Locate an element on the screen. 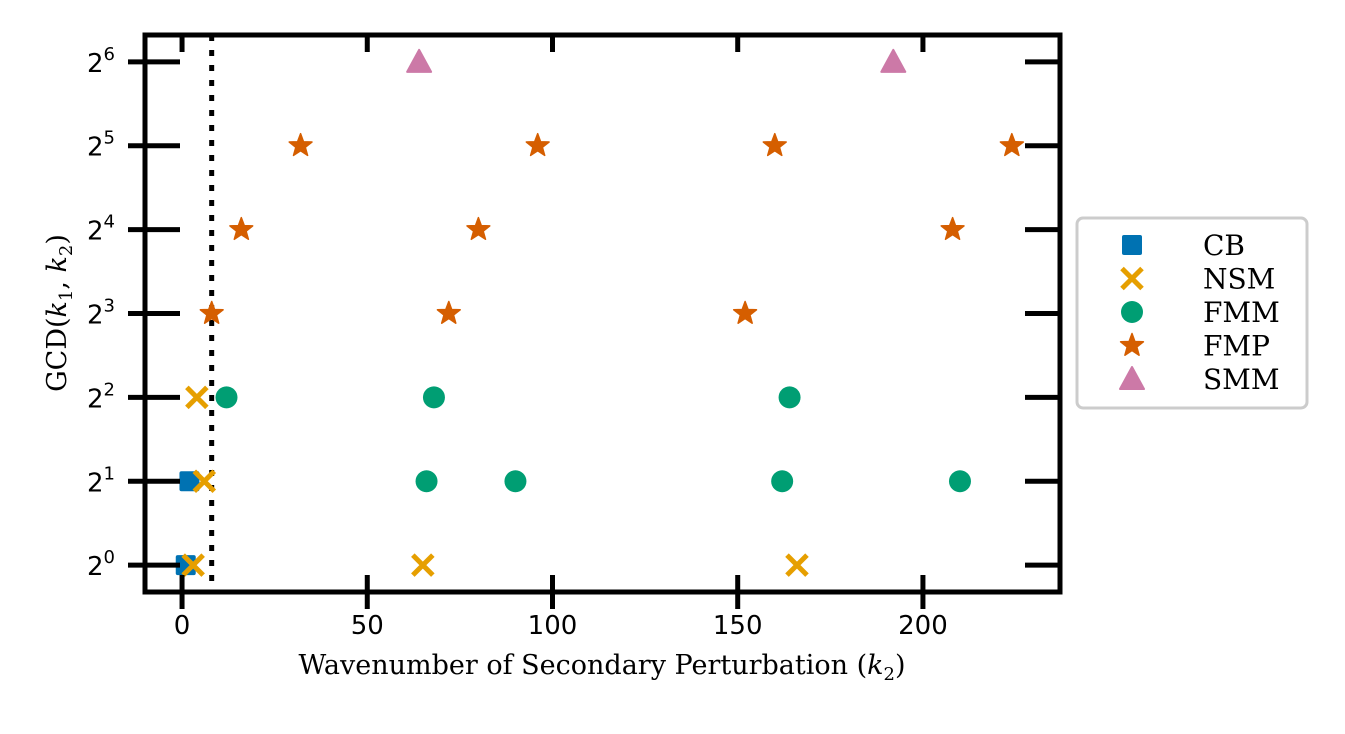  legend-label: FMM is located at coordinates (1241, 312).